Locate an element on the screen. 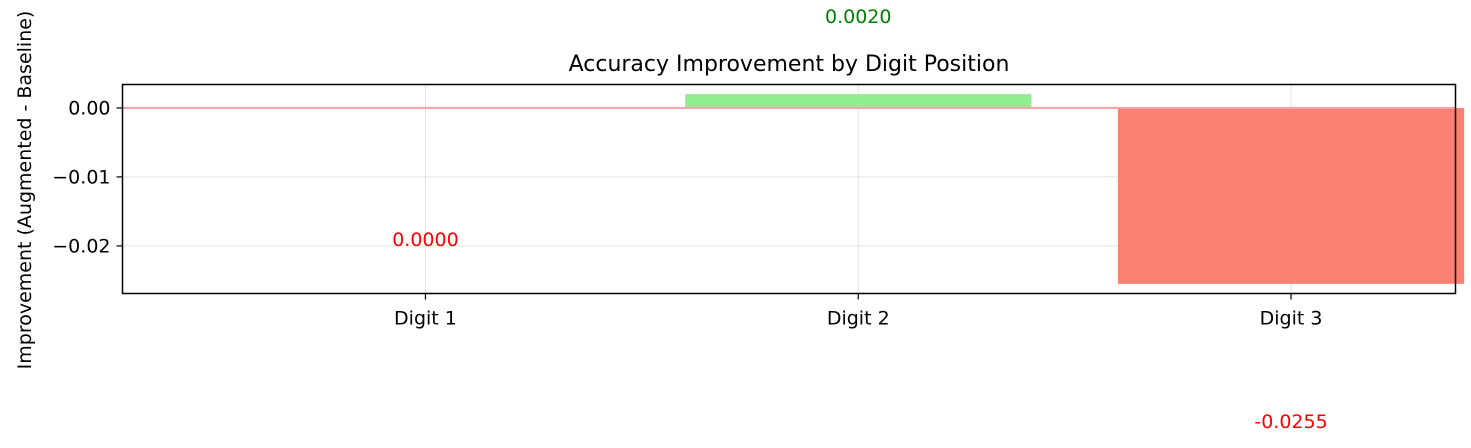  y-axis-label: Improvement (Augmented - Baseline) is located at coordinates (25, 190).